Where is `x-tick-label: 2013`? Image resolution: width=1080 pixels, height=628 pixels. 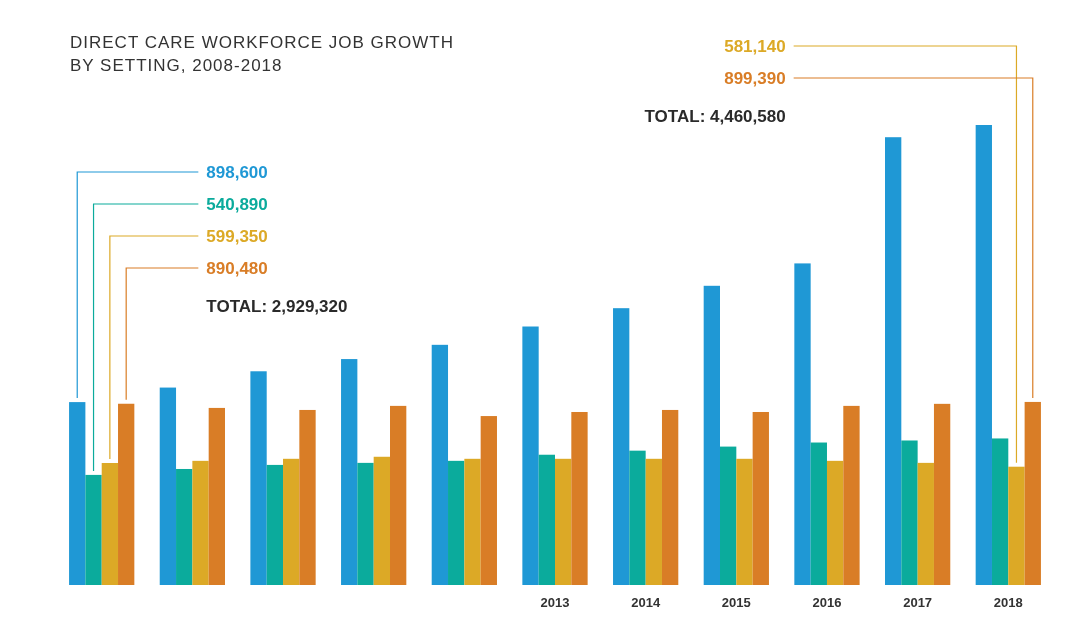 x-tick-label: 2013 is located at coordinates (555, 602).